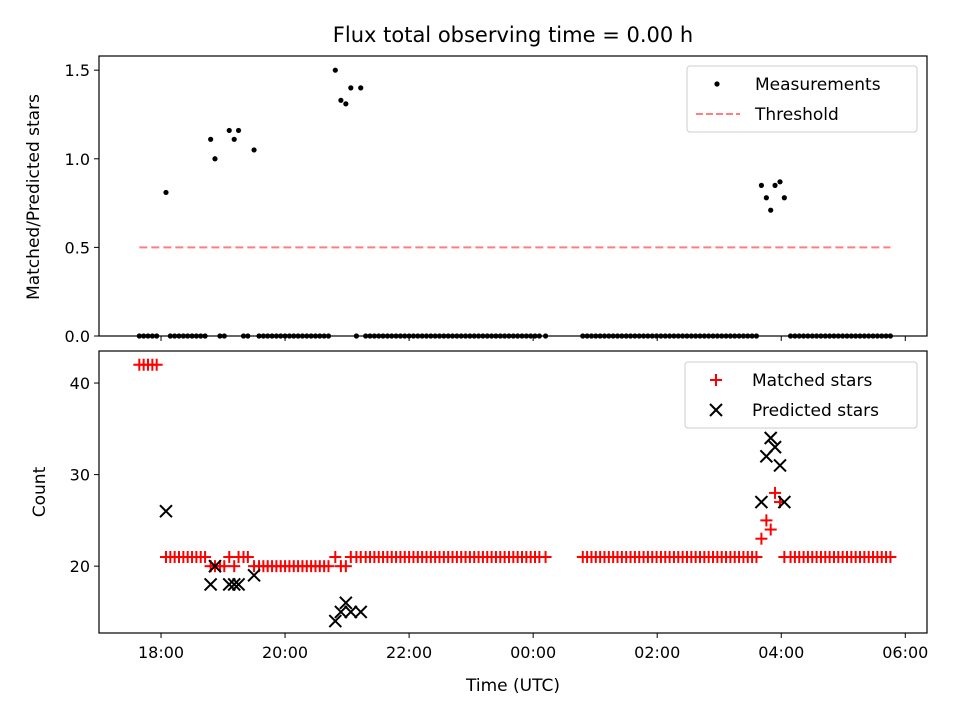 This screenshot has height=720, width=960. What do you see at coordinates (513, 35) in the screenshot?
I see `chart-title: Flux total observing time = 0.00 h` at bounding box center [513, 35].